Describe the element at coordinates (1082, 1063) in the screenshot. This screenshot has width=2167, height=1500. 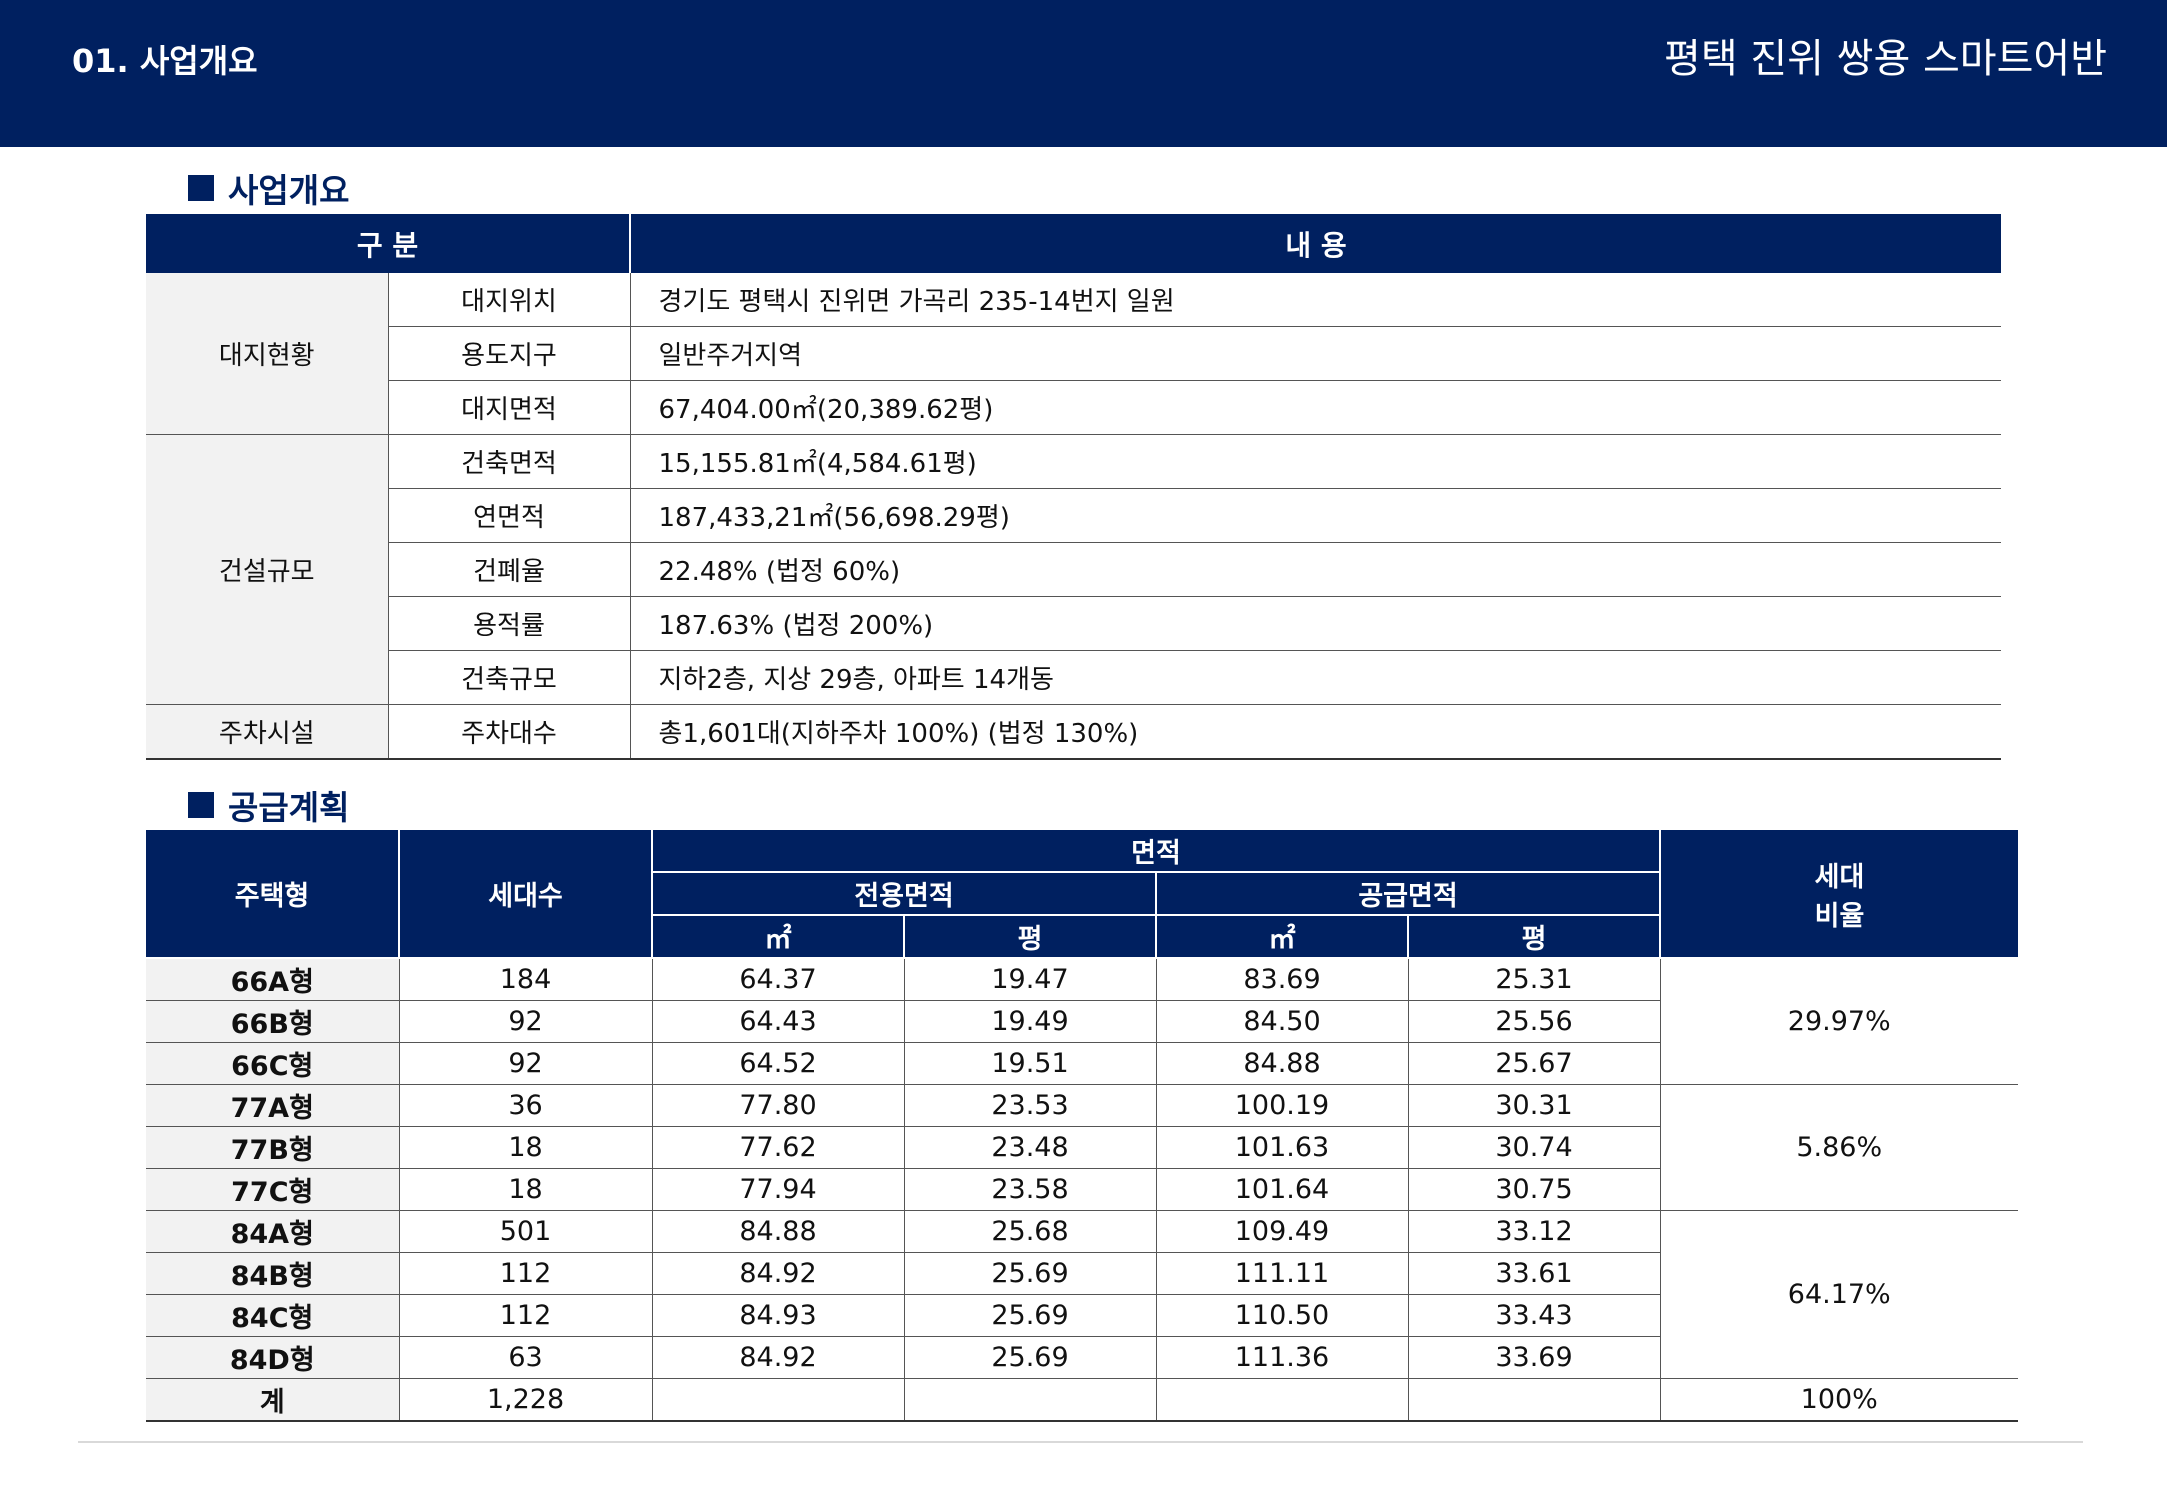
I see `supply-row: 66C형 92 64.52 19.51 84.88 25.67` at that location.